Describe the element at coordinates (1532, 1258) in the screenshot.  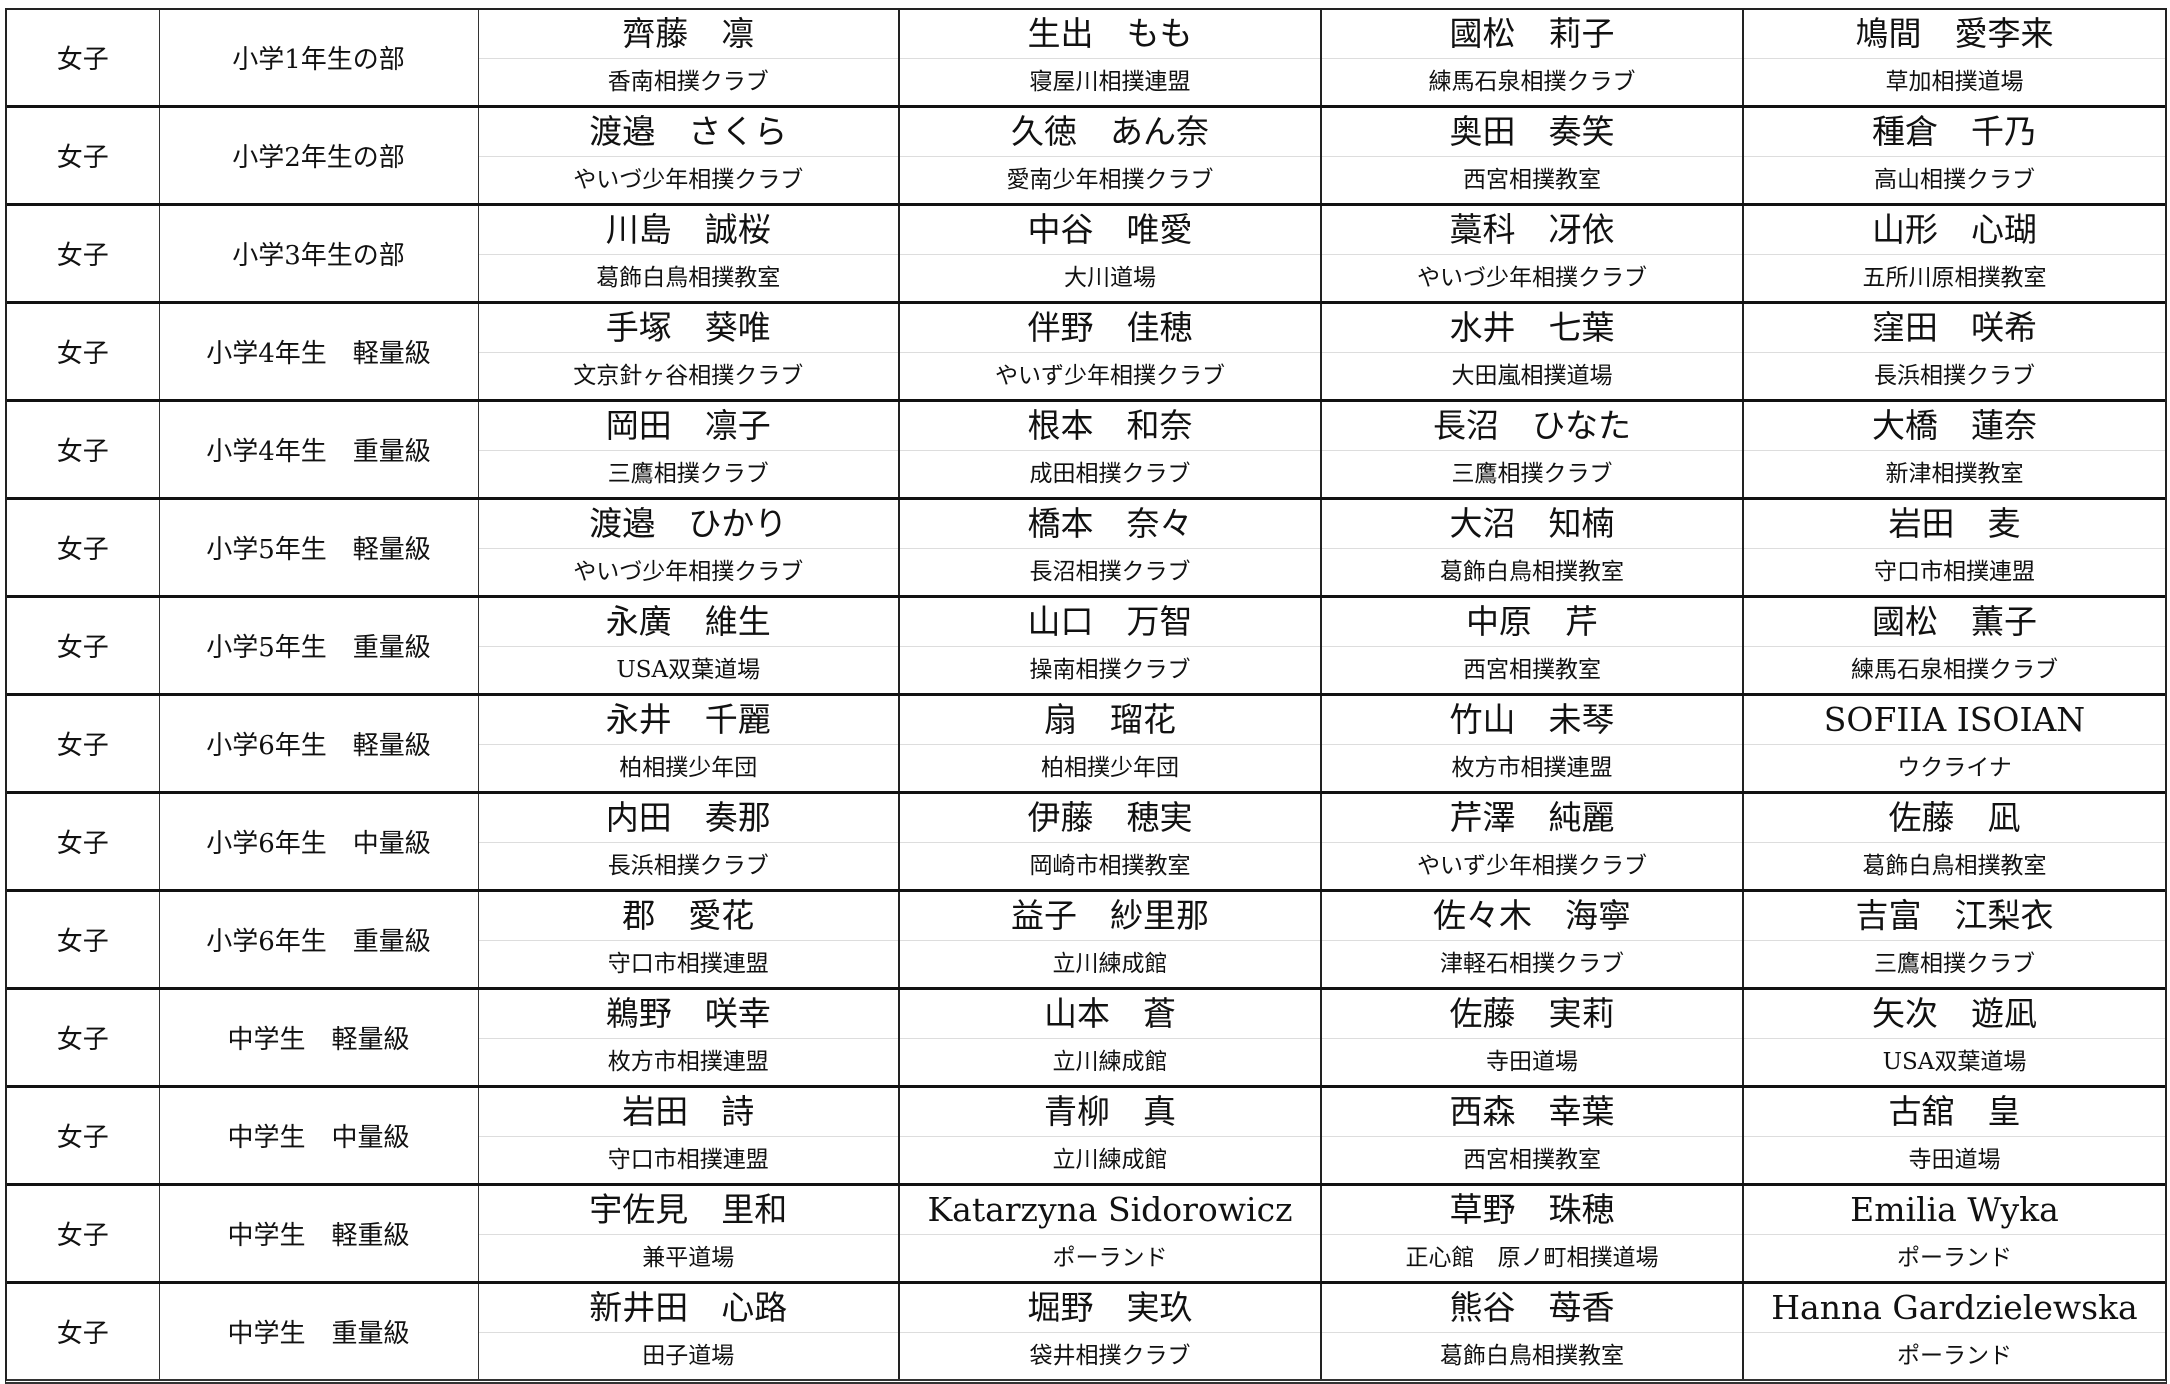
I see `club-name: 正心館 原ノ町相撲道場` at that location.